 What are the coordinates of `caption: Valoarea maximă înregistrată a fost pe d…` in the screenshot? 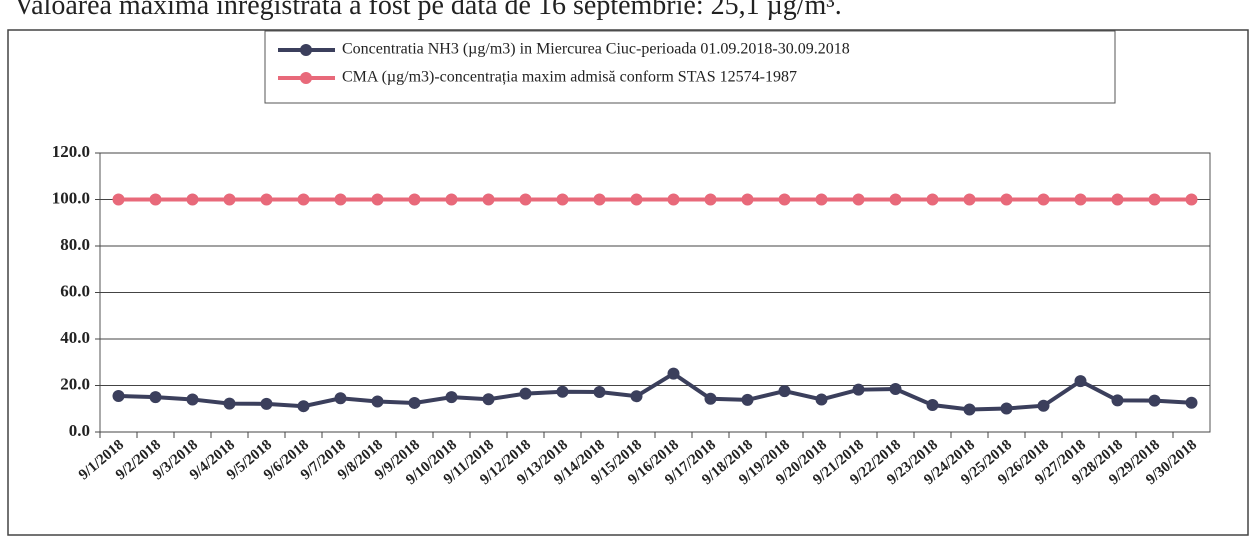 It's located at (428, 10).